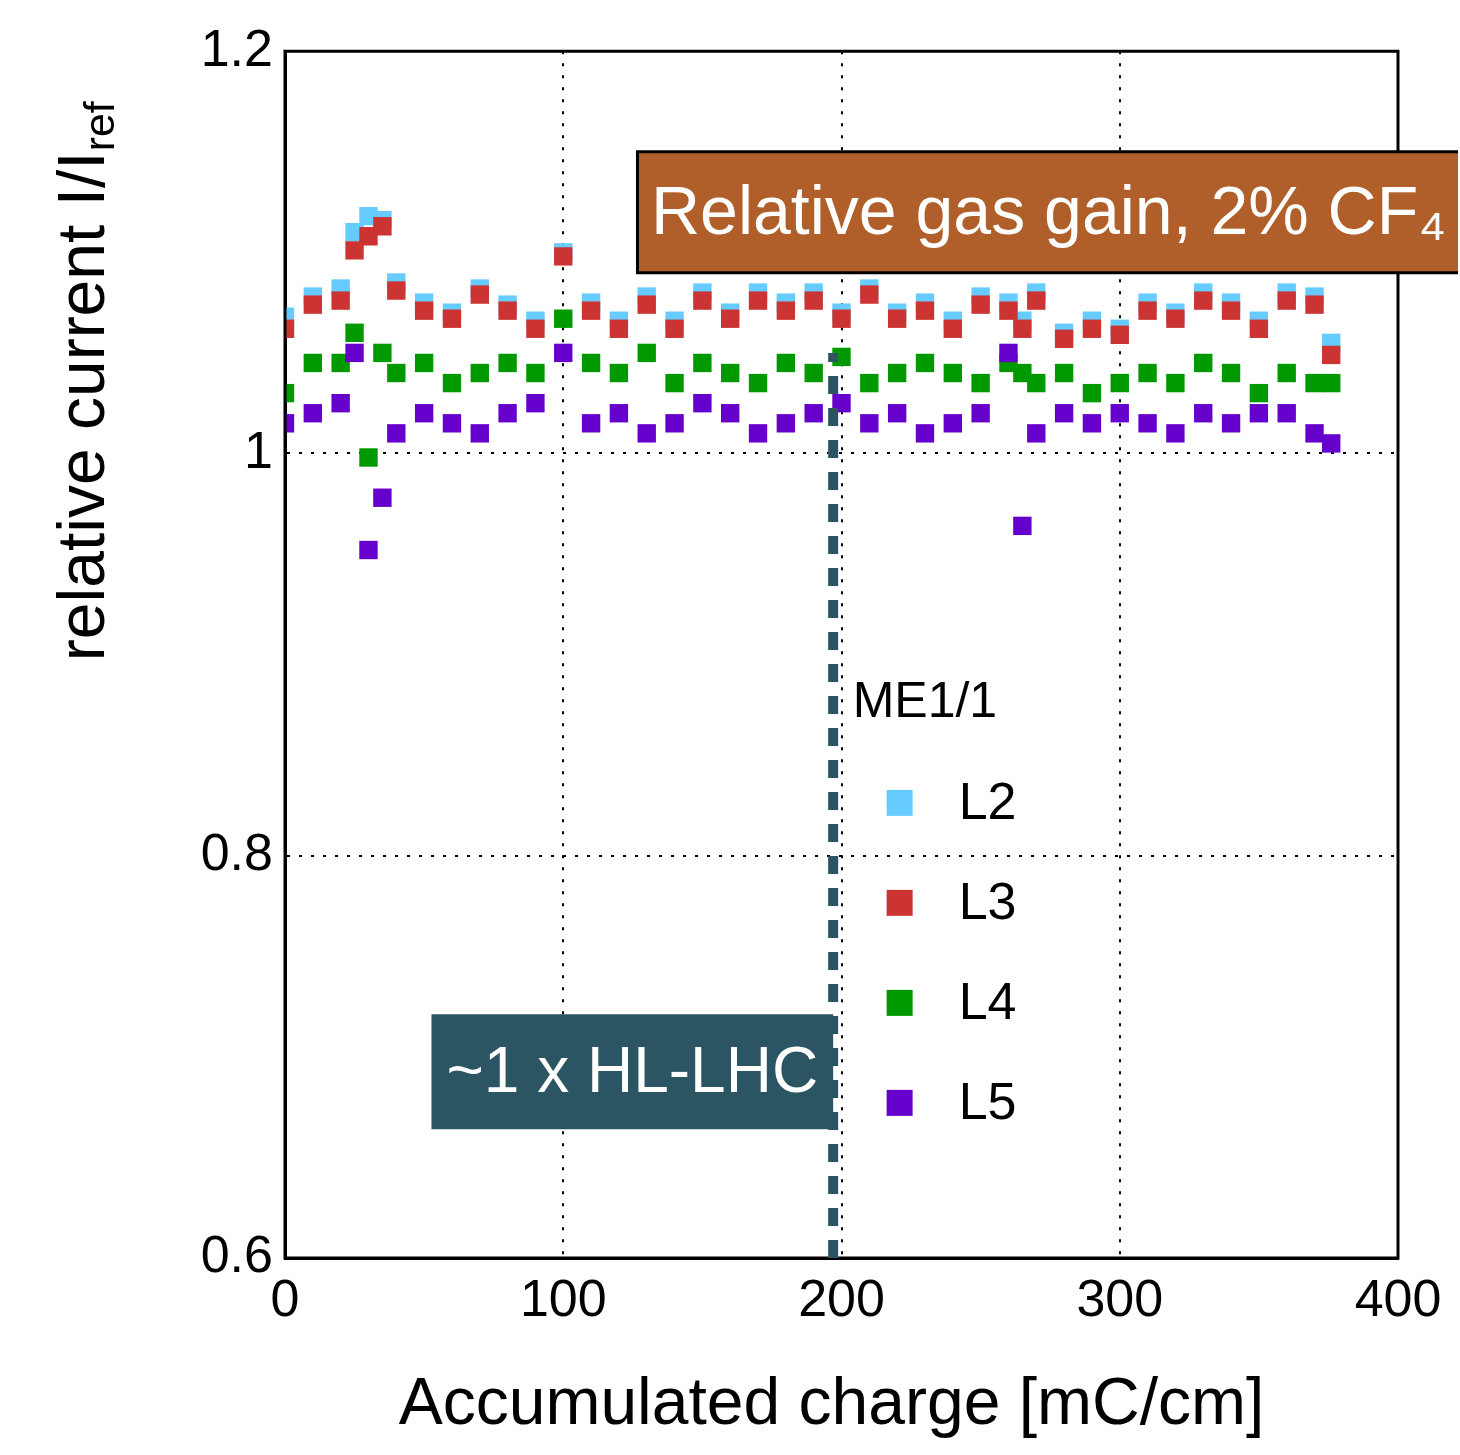  Describe the element at coordinates (1120, 1297) in the screenshot. I see `x-tick-label: 300` at that location.